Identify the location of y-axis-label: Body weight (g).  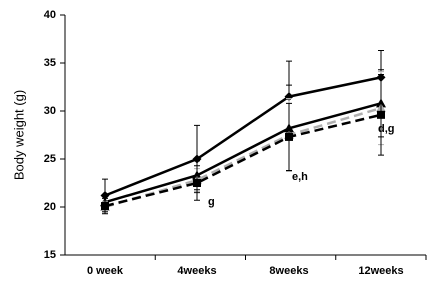
(18, 135).